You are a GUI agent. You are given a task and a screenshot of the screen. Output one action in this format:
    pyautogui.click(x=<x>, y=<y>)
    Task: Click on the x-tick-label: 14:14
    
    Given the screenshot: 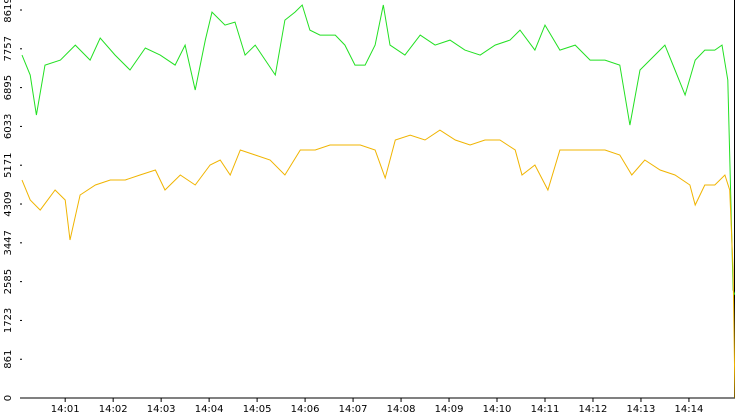 What is the action you would take?
    pyautogui.click(x=689, y=409)
    